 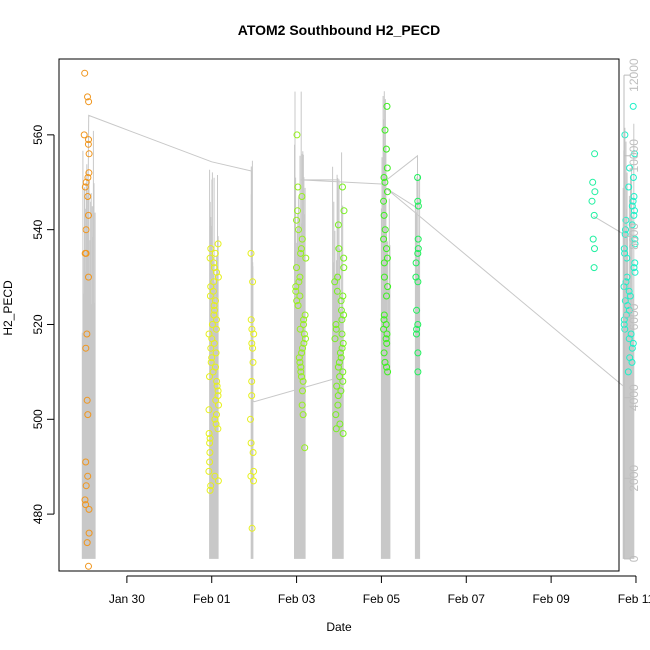 I want to click on y-tick-label-2: 520, so click(x=38, y=324).